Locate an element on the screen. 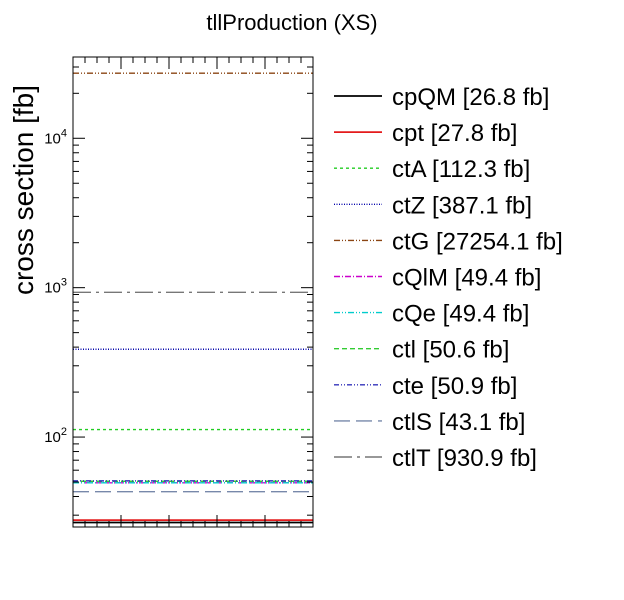 This screenshot has height=600, width=624. legend-label-cpQM: cpQM [26.8 fb] is located at coordinates (470, 97).